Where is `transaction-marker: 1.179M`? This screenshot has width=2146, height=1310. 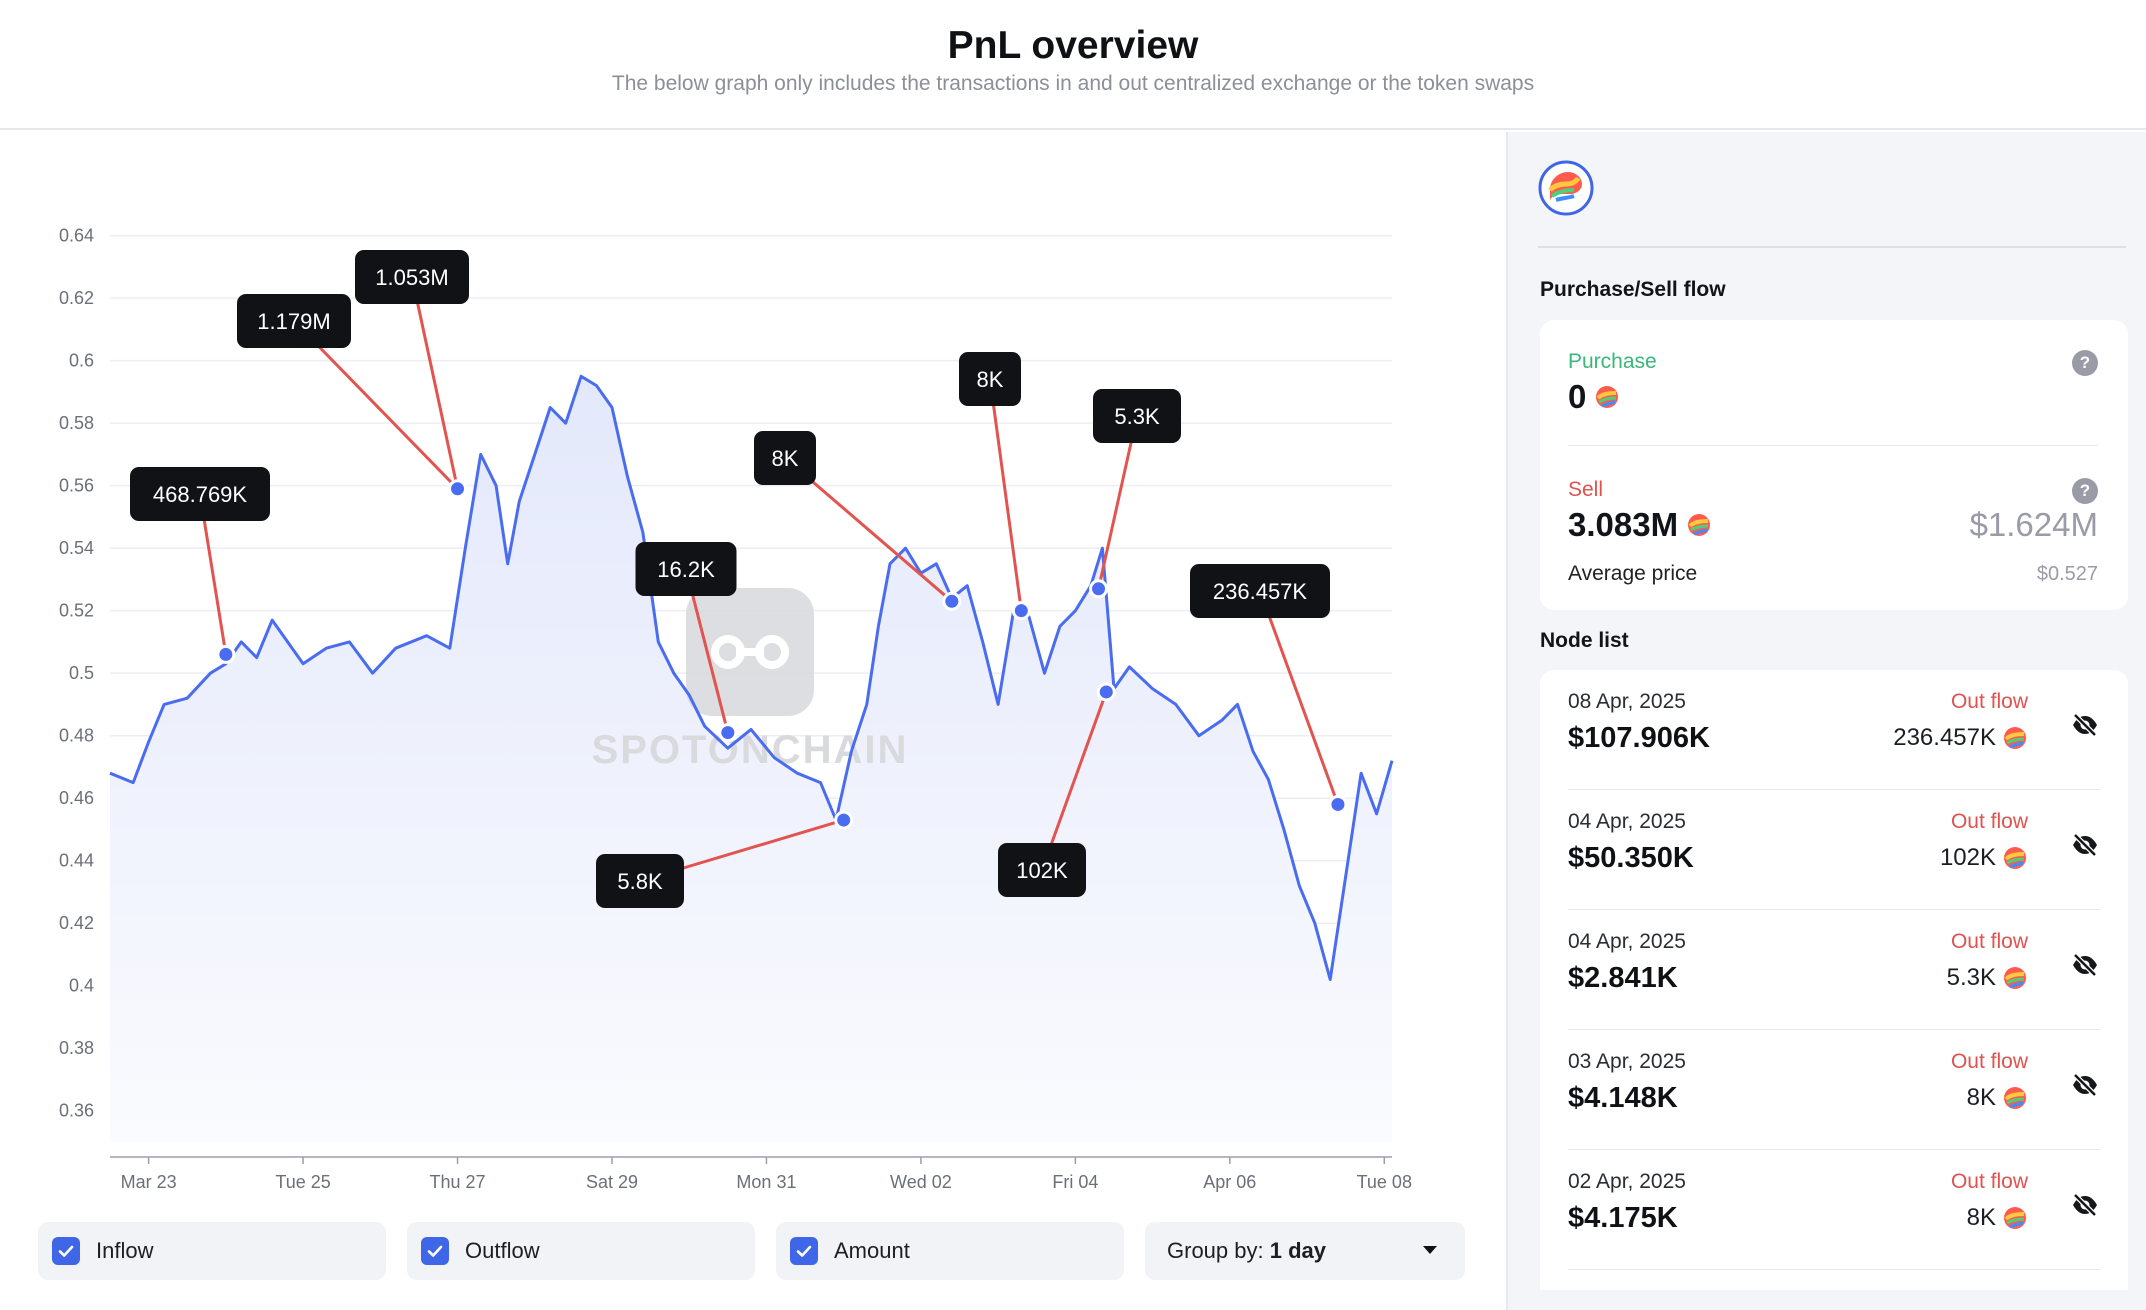
transaction-marker: 1.179M is located at coordinates (352, 396).